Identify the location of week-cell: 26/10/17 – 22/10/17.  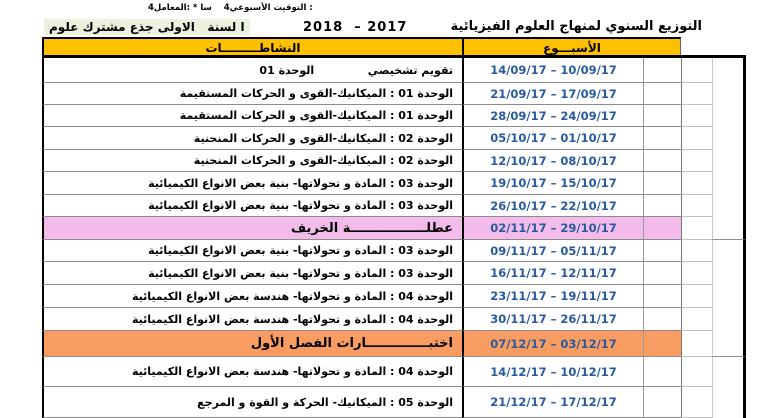
(552, 206).